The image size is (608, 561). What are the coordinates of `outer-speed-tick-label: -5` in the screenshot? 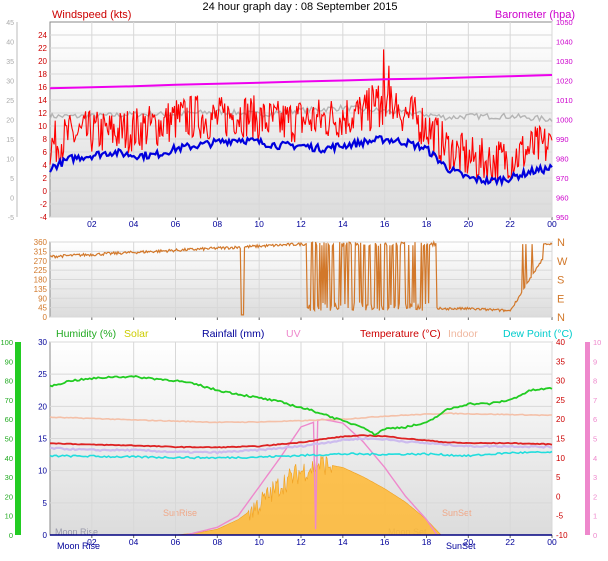 It's located at (11, 218).